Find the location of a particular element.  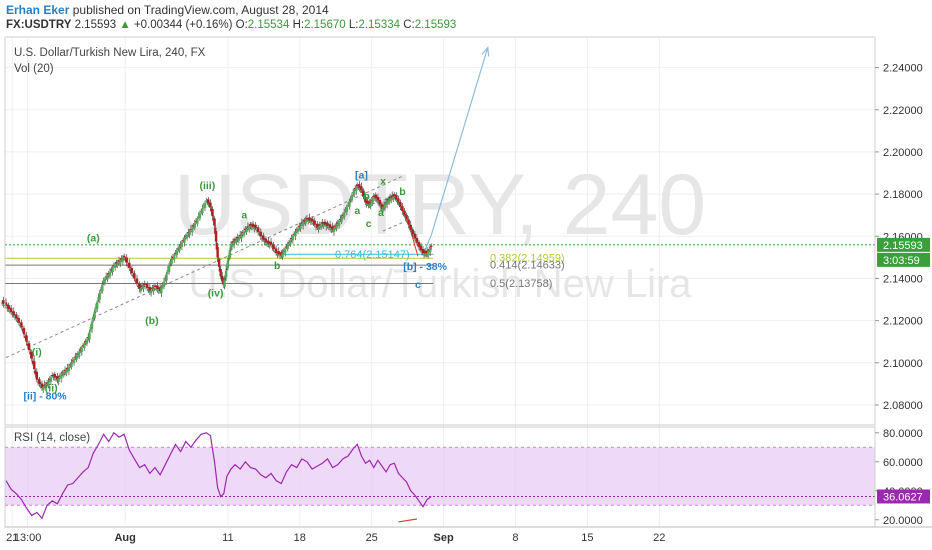

low-value: 2.15334 is located at coordinates (379, 25).